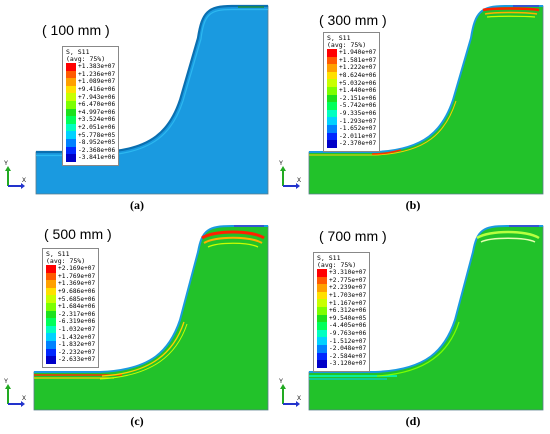  I want to click on caption-a: (a), so click(137, 205).